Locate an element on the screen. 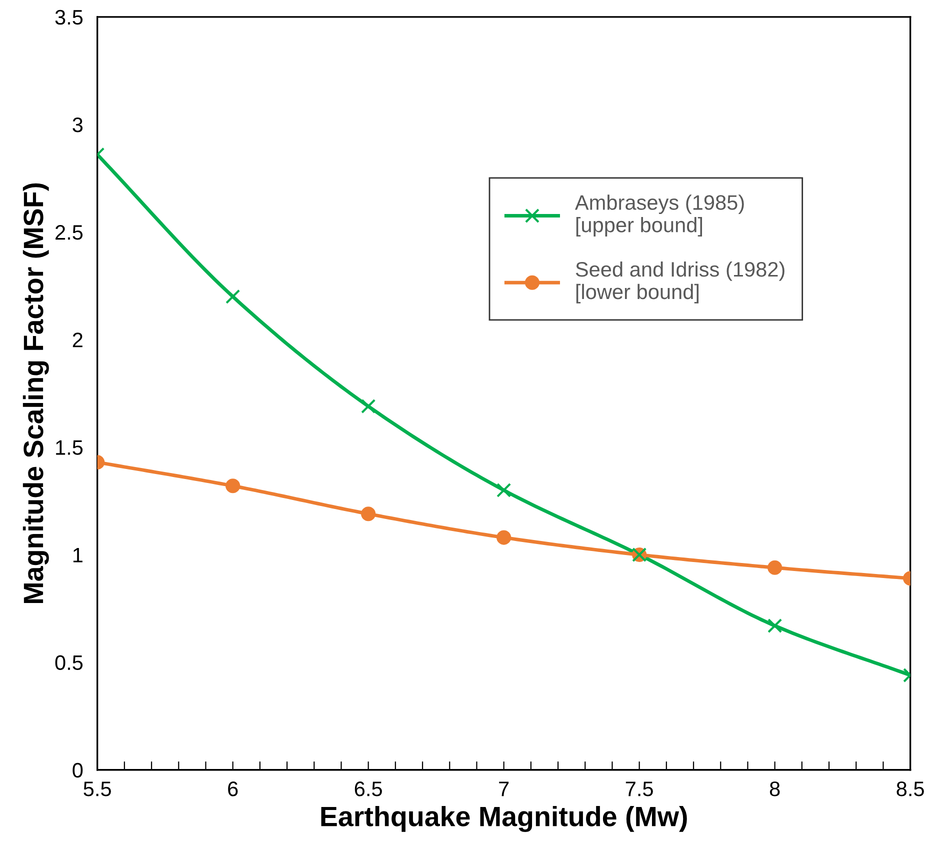  y-tick-label: 3 is located at coordinates (77, 124).